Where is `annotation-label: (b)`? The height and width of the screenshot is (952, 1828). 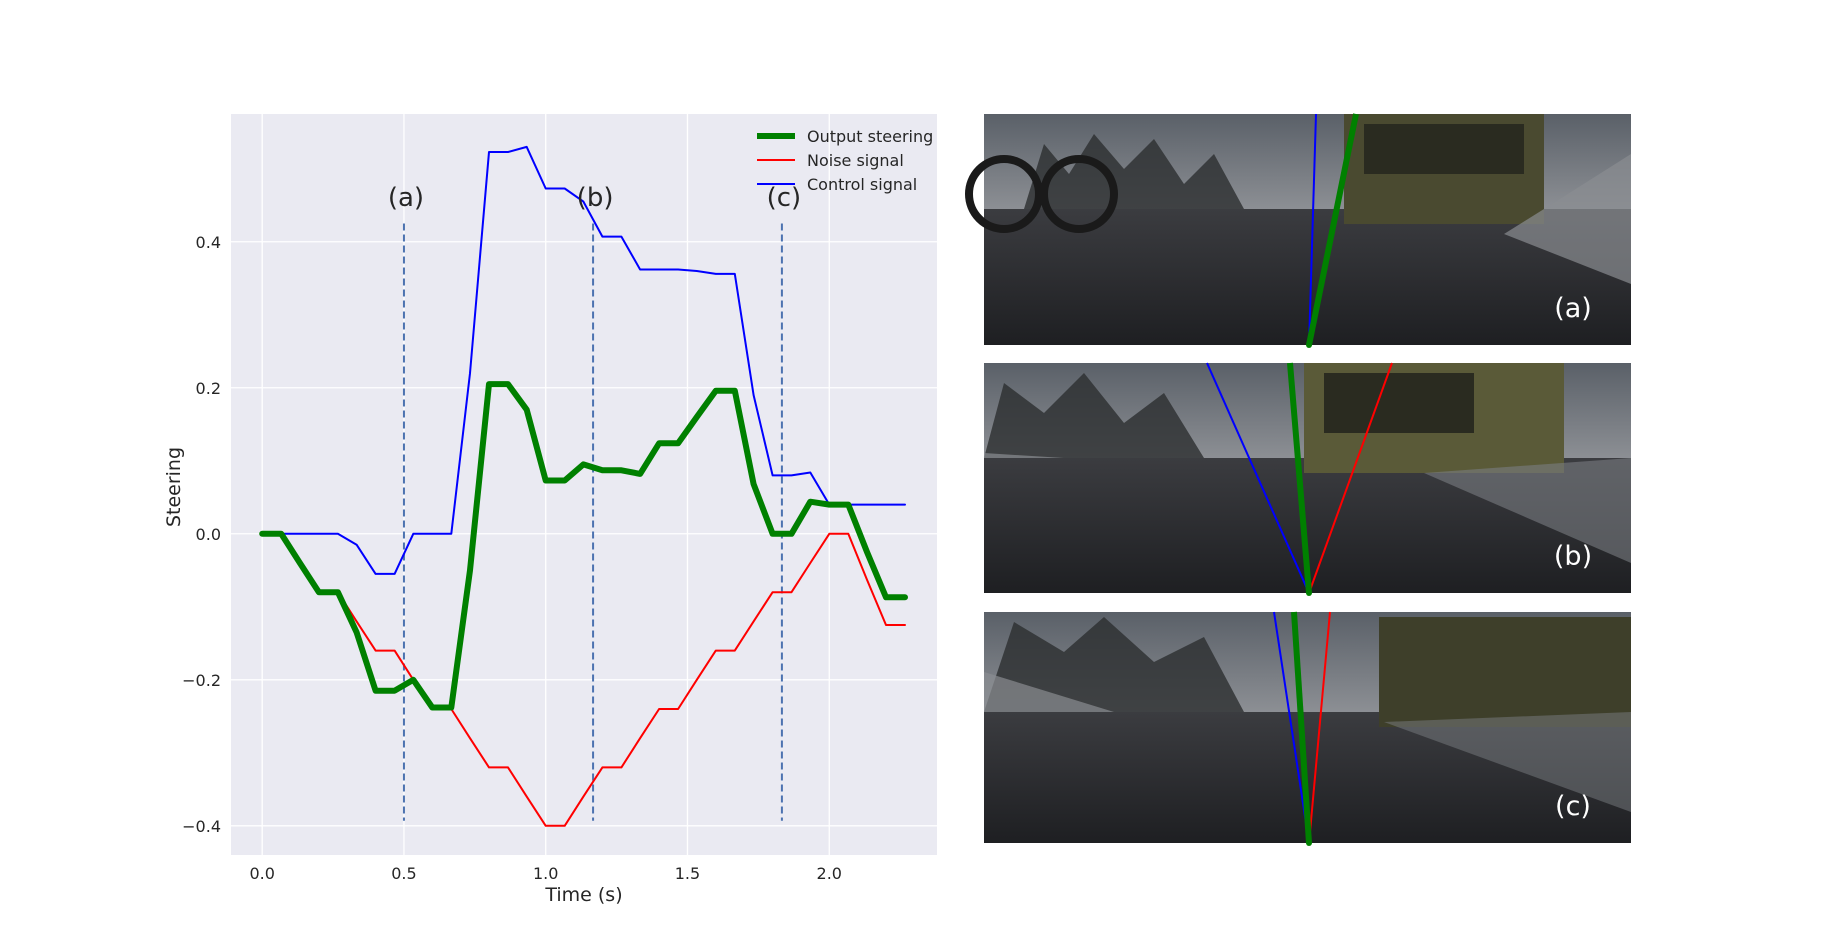
annotation-label: (b) is located at coordinates (595, 198).